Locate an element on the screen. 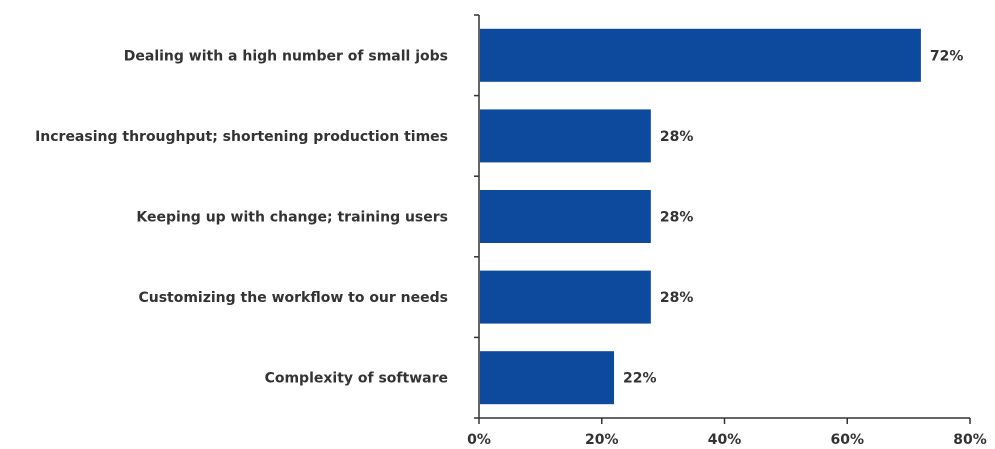 The height and width of the screenshot is (449, 995). data-label: 22% is located at coordinates (640, 379).